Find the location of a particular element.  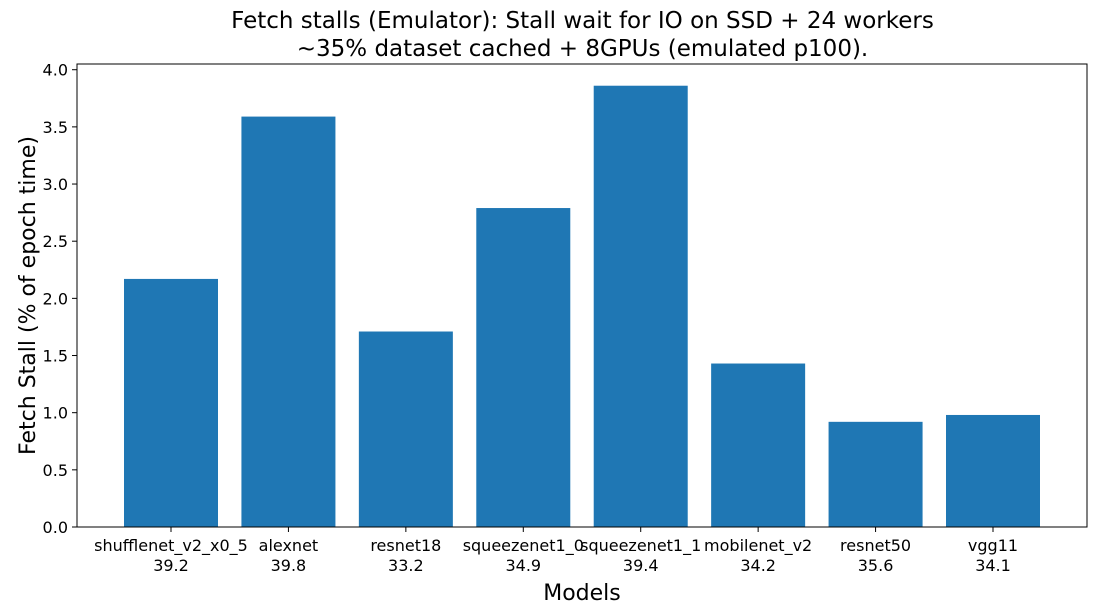

y-tick-label: 2.0 is located at coordinates (55, 298).